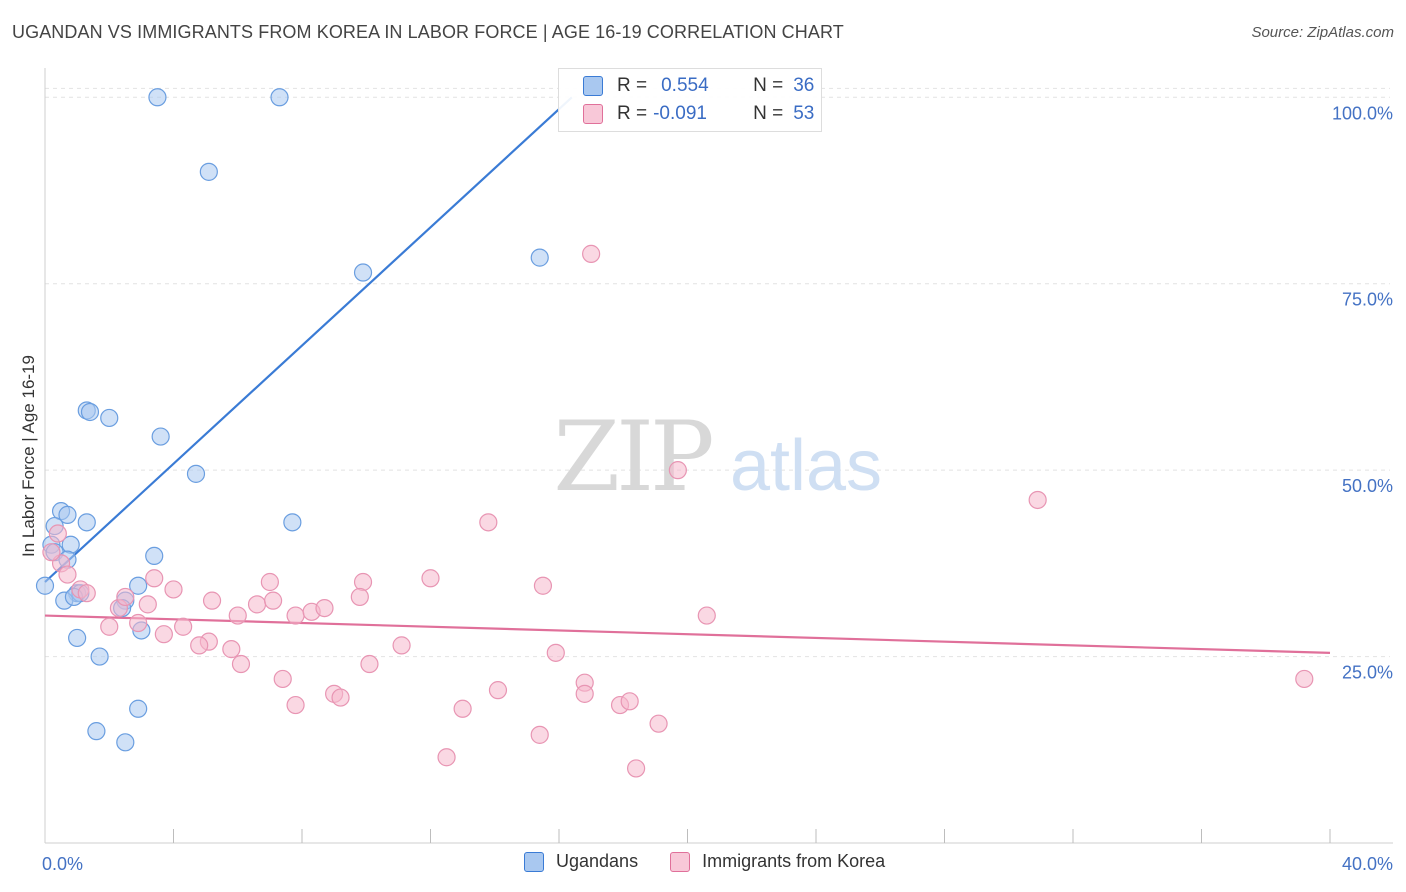  What do you see at coordinates (687, 634) in the screenshot?
I see `korea-trend-line` at bounding box center [687, 634].